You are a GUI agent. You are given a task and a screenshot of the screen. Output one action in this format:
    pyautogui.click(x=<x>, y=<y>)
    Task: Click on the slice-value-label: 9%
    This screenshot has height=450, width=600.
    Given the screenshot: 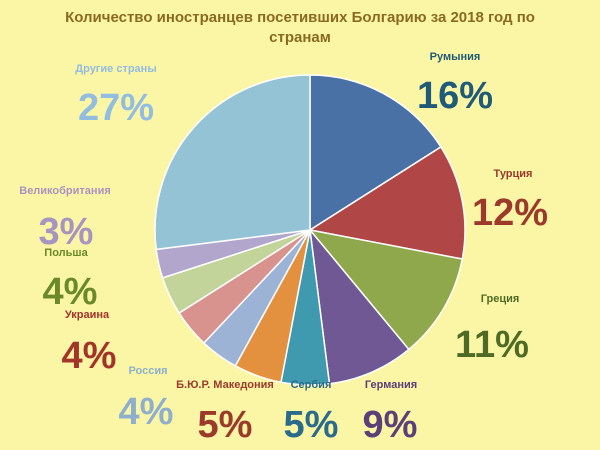 What is the action you would take?
    pyautogui.click(x=390, y=425)
    